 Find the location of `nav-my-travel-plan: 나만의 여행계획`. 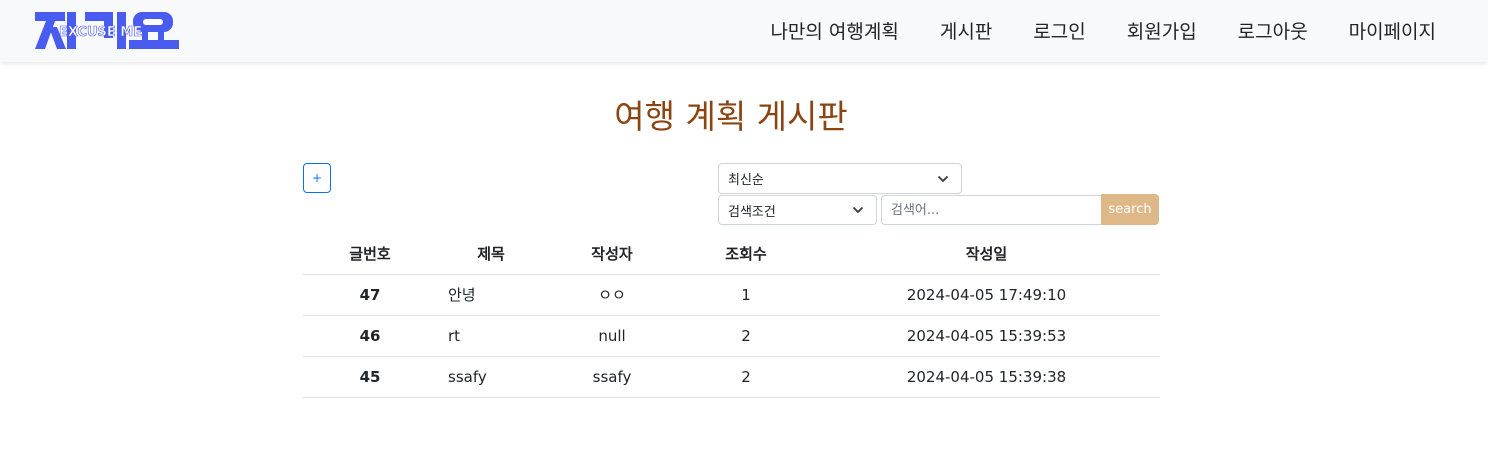

nav-my-travel-plan: 나만의 여행계획 is located at coordinates (834, 31).